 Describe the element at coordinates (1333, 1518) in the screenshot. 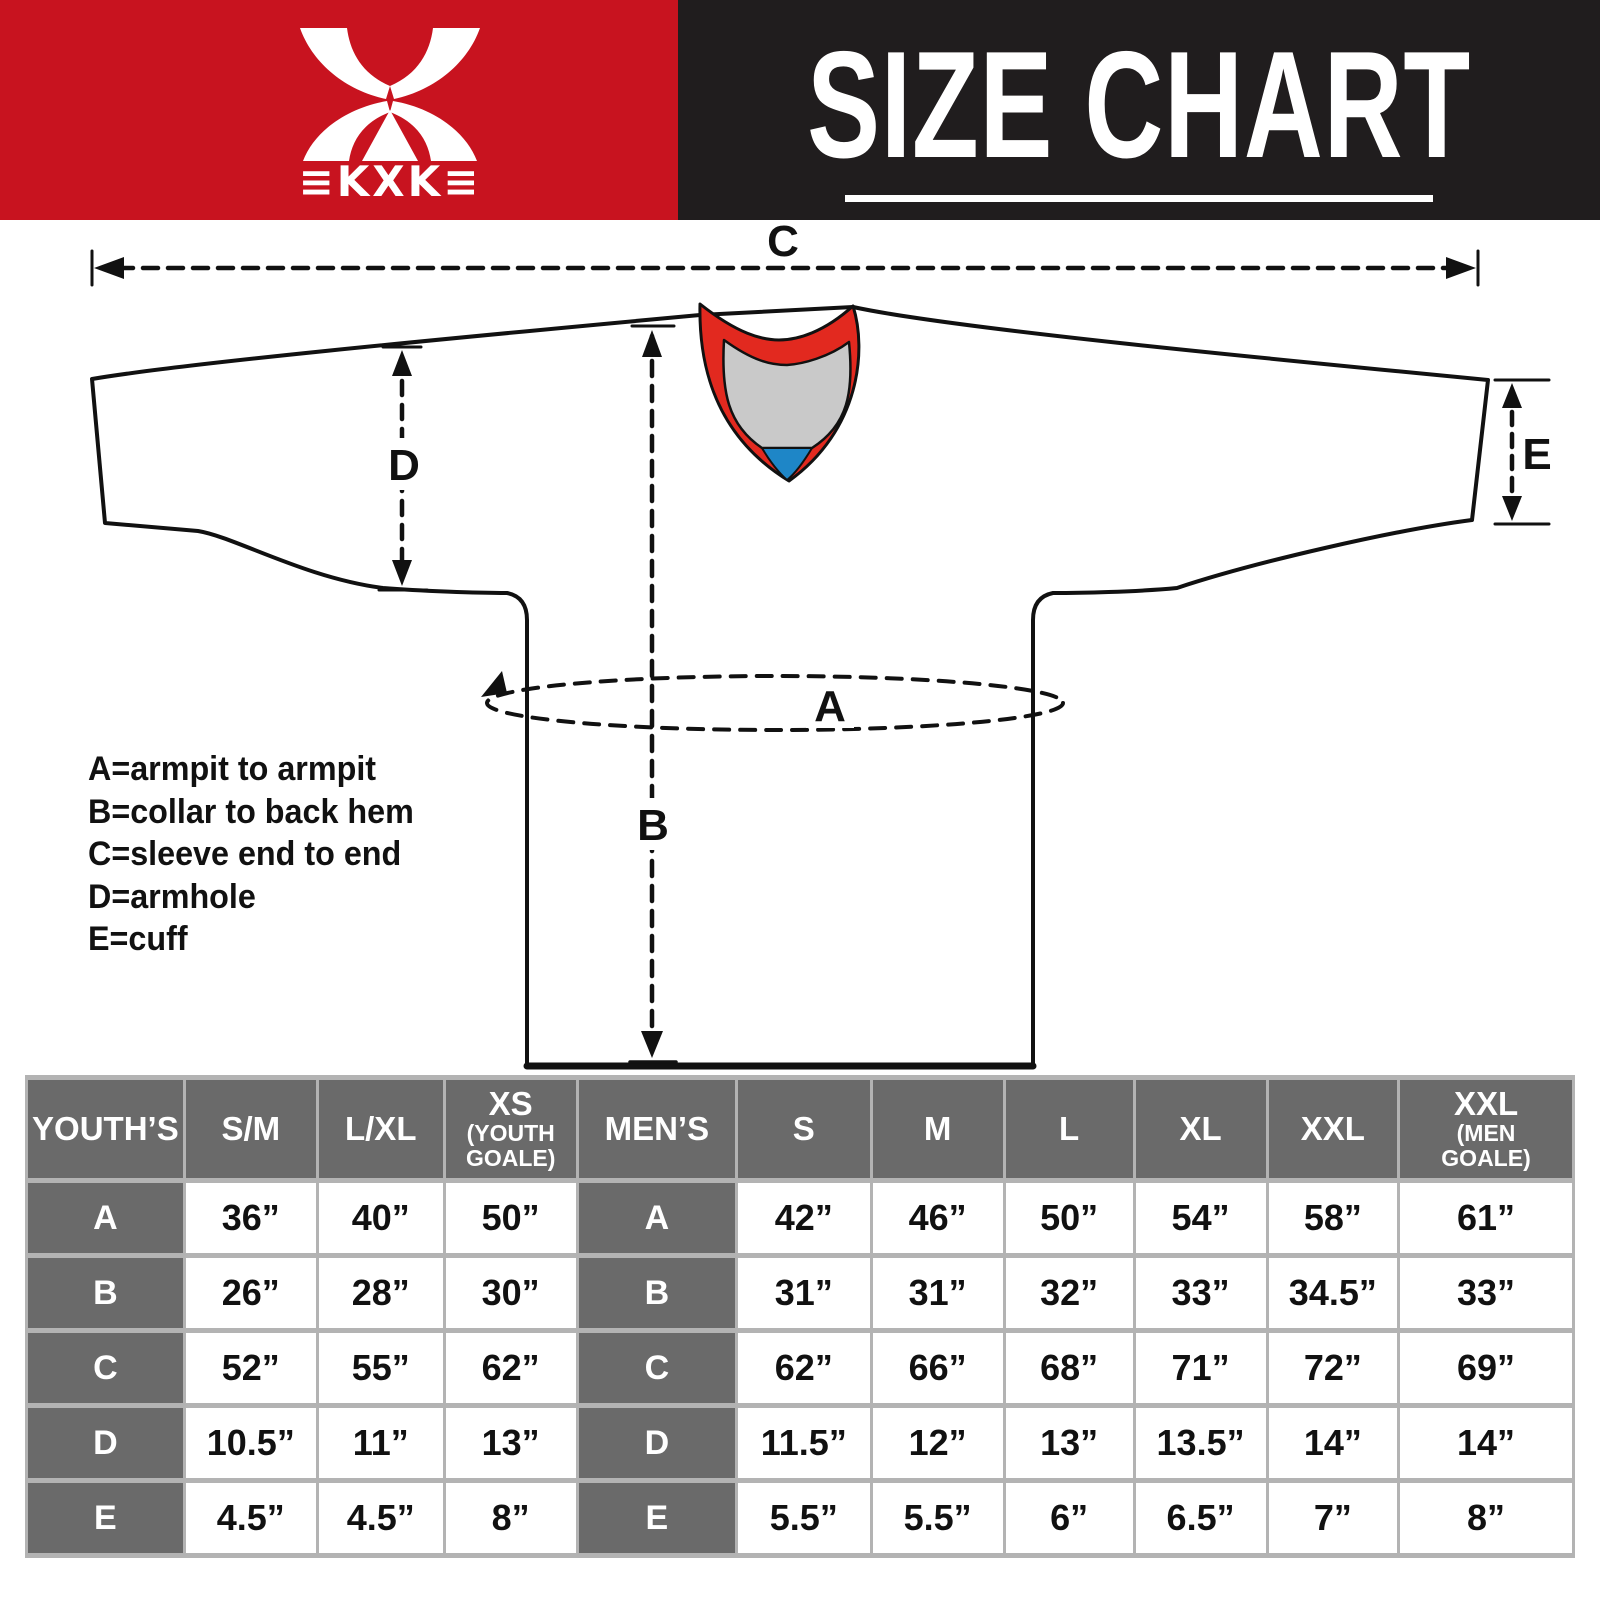

I see `size-cell: 7”` at that location.